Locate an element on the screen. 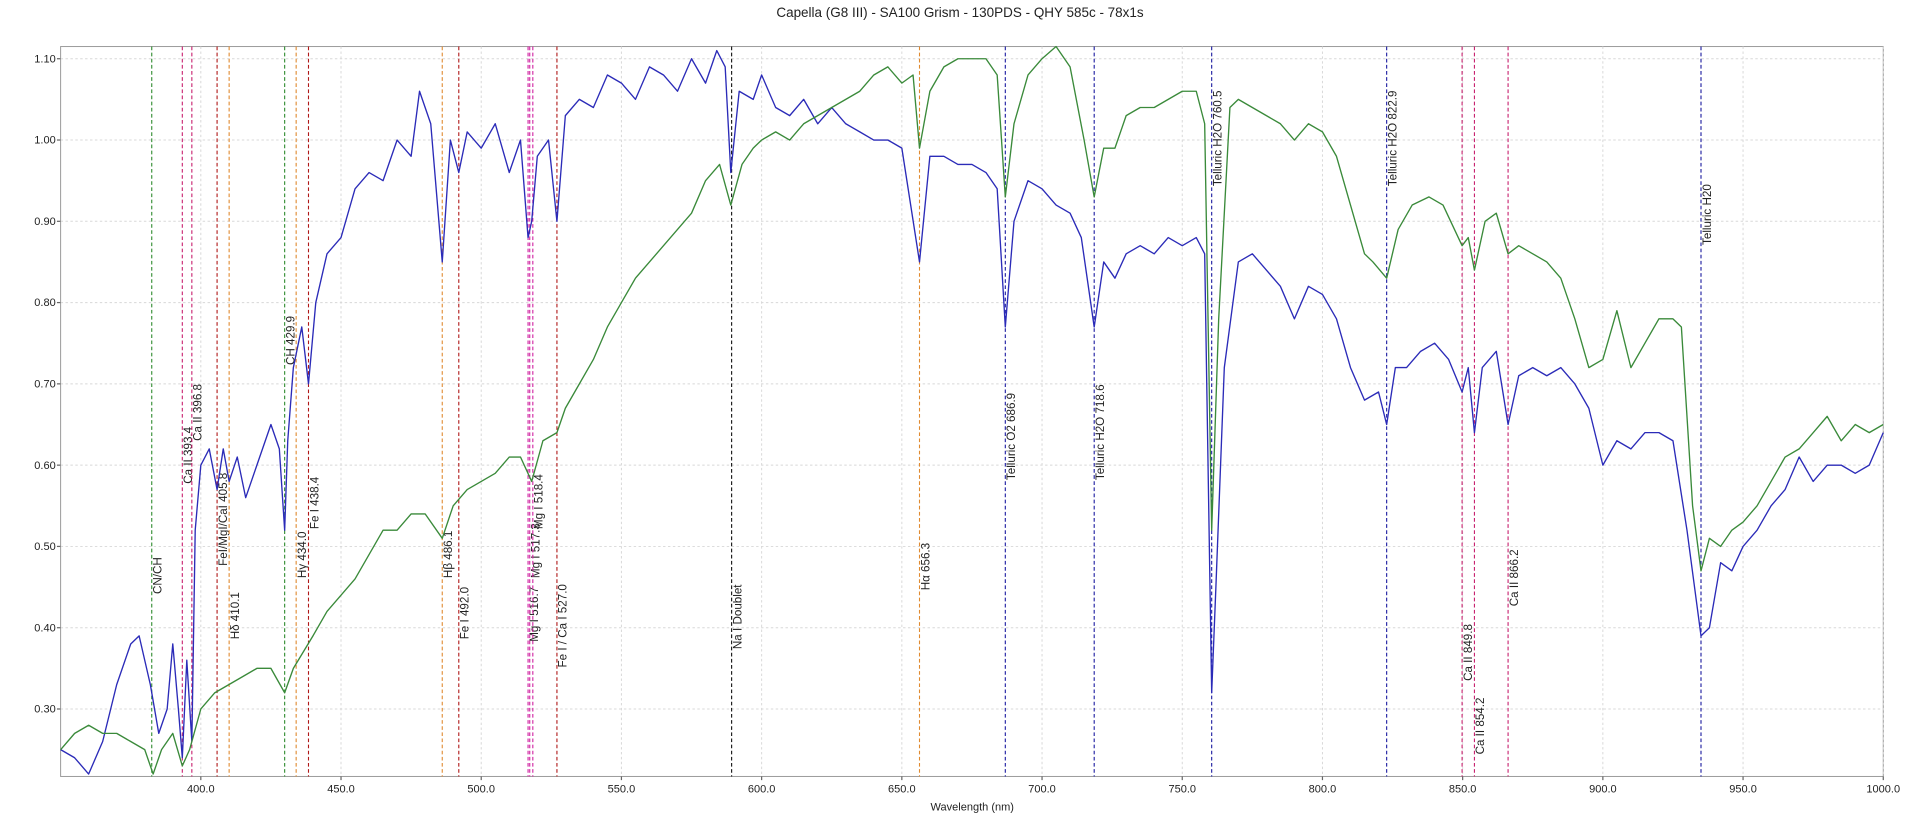  marker-label: Hβ 486.1 is located at coordinates (448, 554).